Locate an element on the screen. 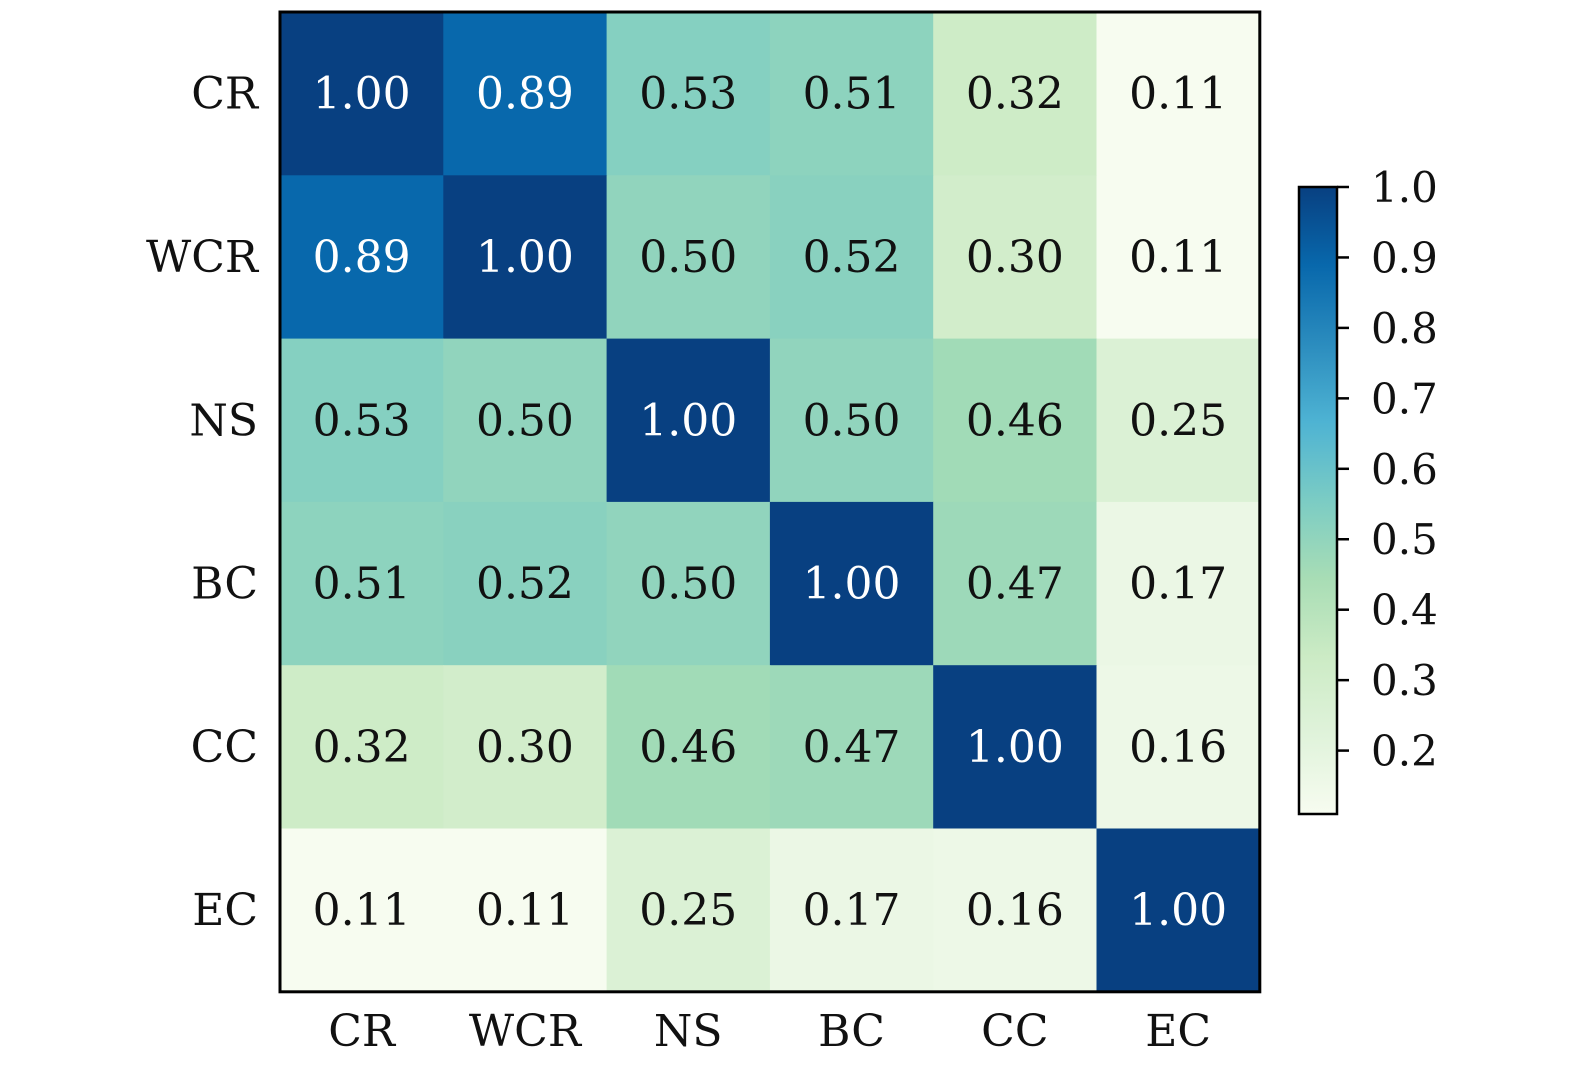 The image size is (1575, 1073). heatmap-cell-ec-ec is located at coordinates (1178, 910).